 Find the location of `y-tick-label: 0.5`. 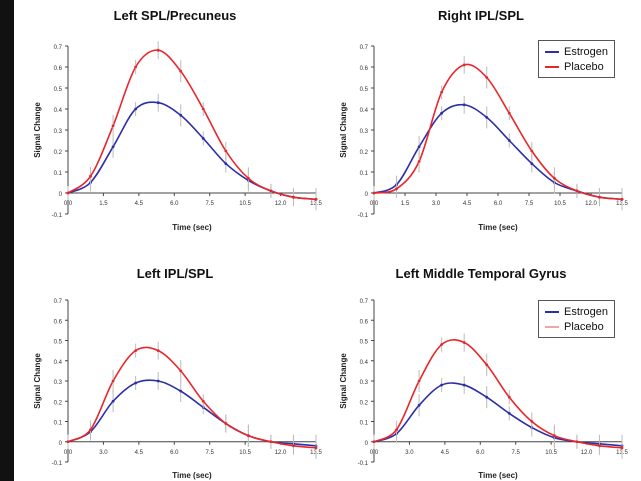

y-tick-label: 0.5 is located at coordinates (364, 90).